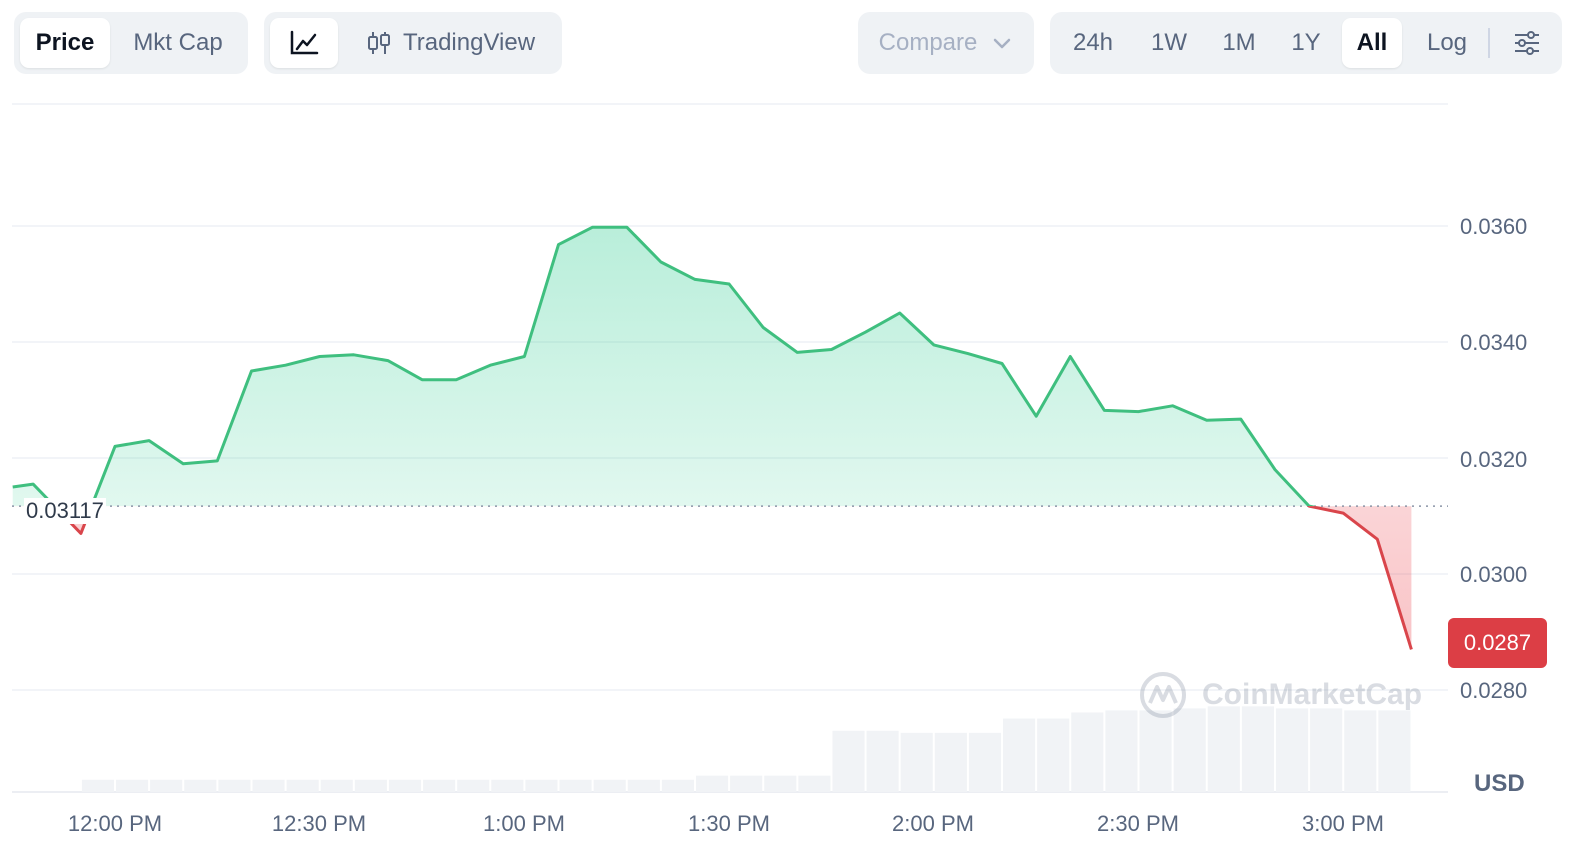 The width and height of the screenshot is (1578, 858). I want to click on x-tick-label: 2:30 PM, so click(1138, 823).